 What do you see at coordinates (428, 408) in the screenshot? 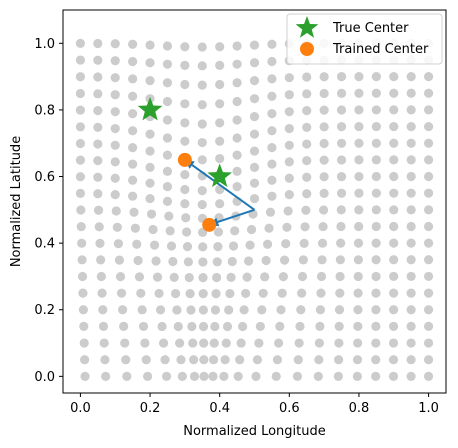
I see `x-tick-label: 1.0` at bounding box center [428, 408].